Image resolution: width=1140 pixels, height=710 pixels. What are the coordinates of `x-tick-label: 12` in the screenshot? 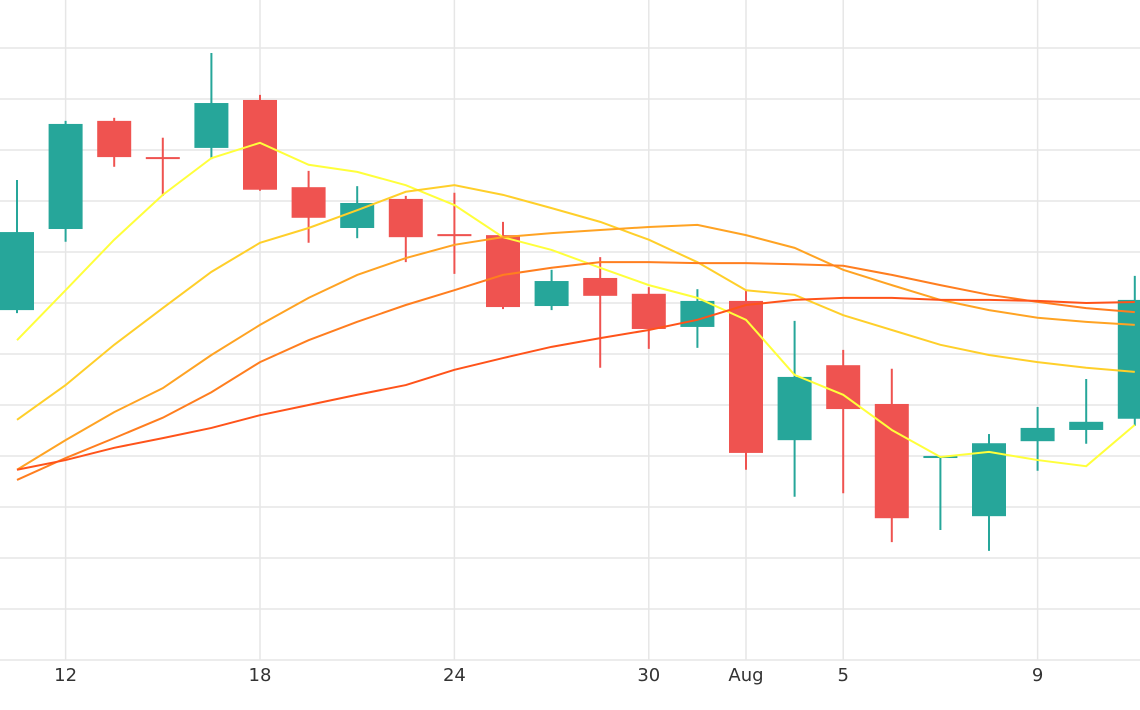 It's located at (65, 675).